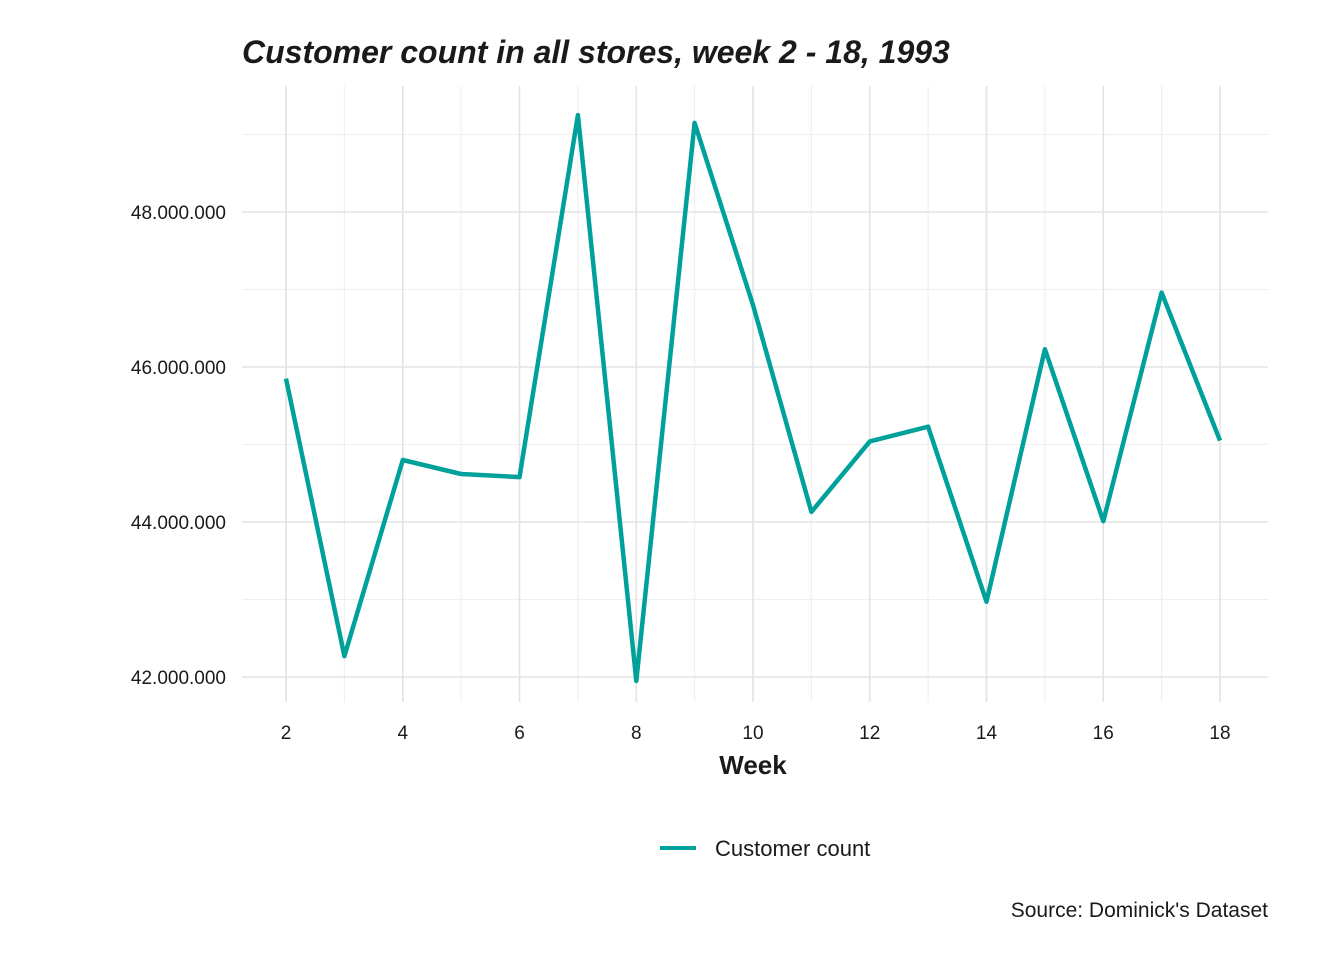 The height and width of the screenshot is (960, 1344). Describe the element at coordinates (987, 733) in the screenshot. I see `x-tick-label: 14` at that location.